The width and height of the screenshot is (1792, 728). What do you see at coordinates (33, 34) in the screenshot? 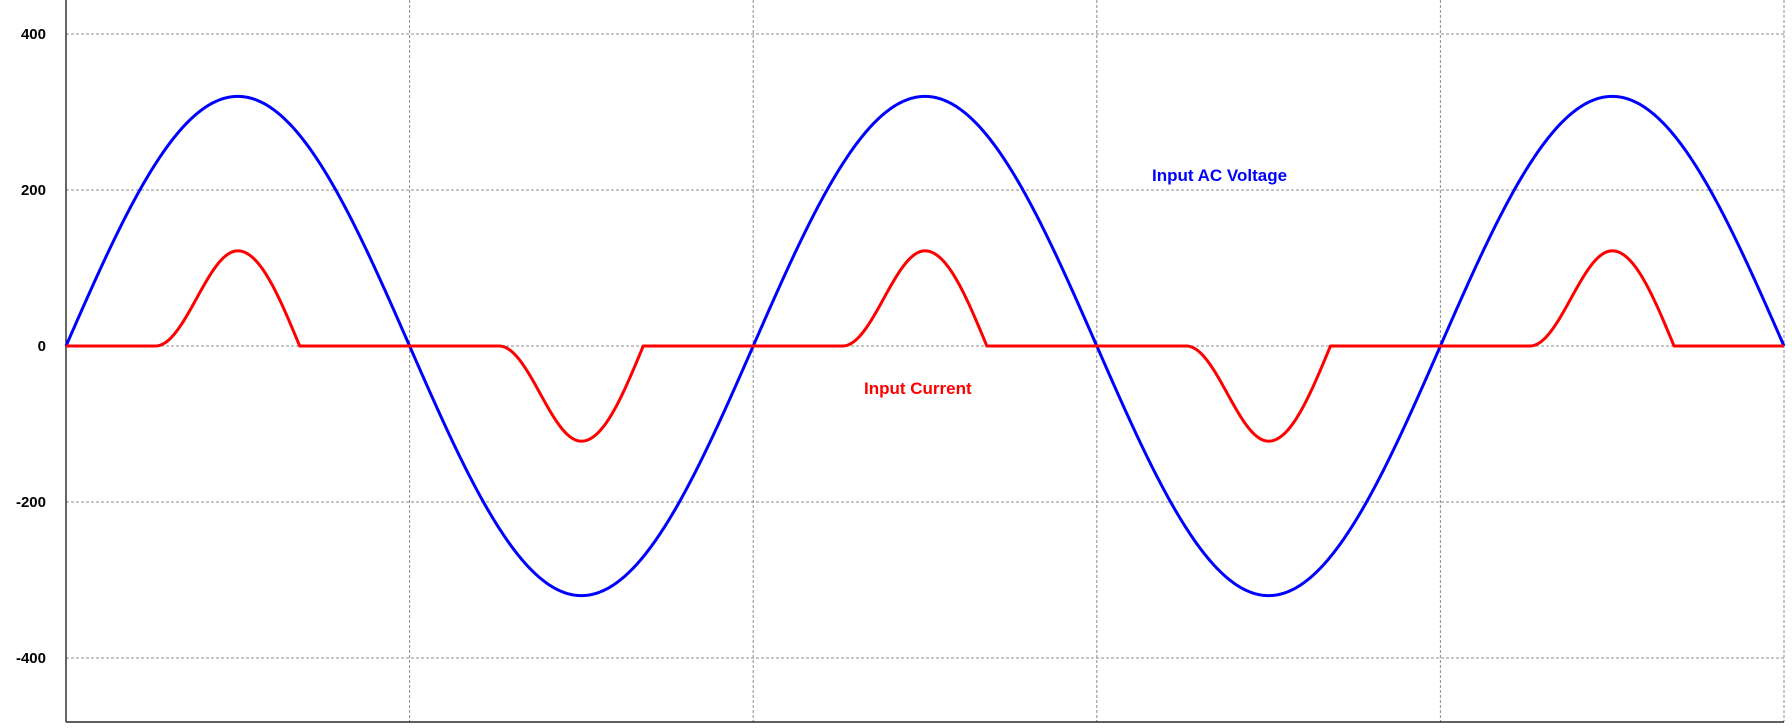
I see `y-tick-label: 400` at bounding box center [33, 34].